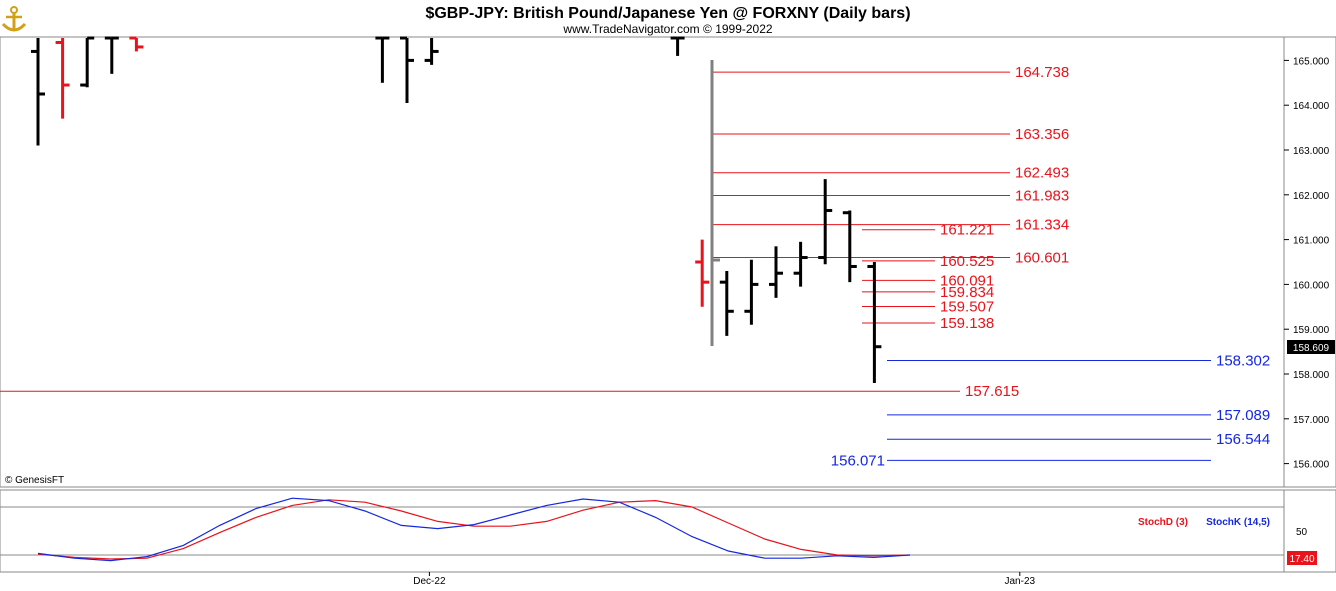 The image size is (1336, 591). What do you see at coordinates (1311, 241) in the screenshot?
I see `price-tick-label: 161.000` at bounding box center [1311, 241].